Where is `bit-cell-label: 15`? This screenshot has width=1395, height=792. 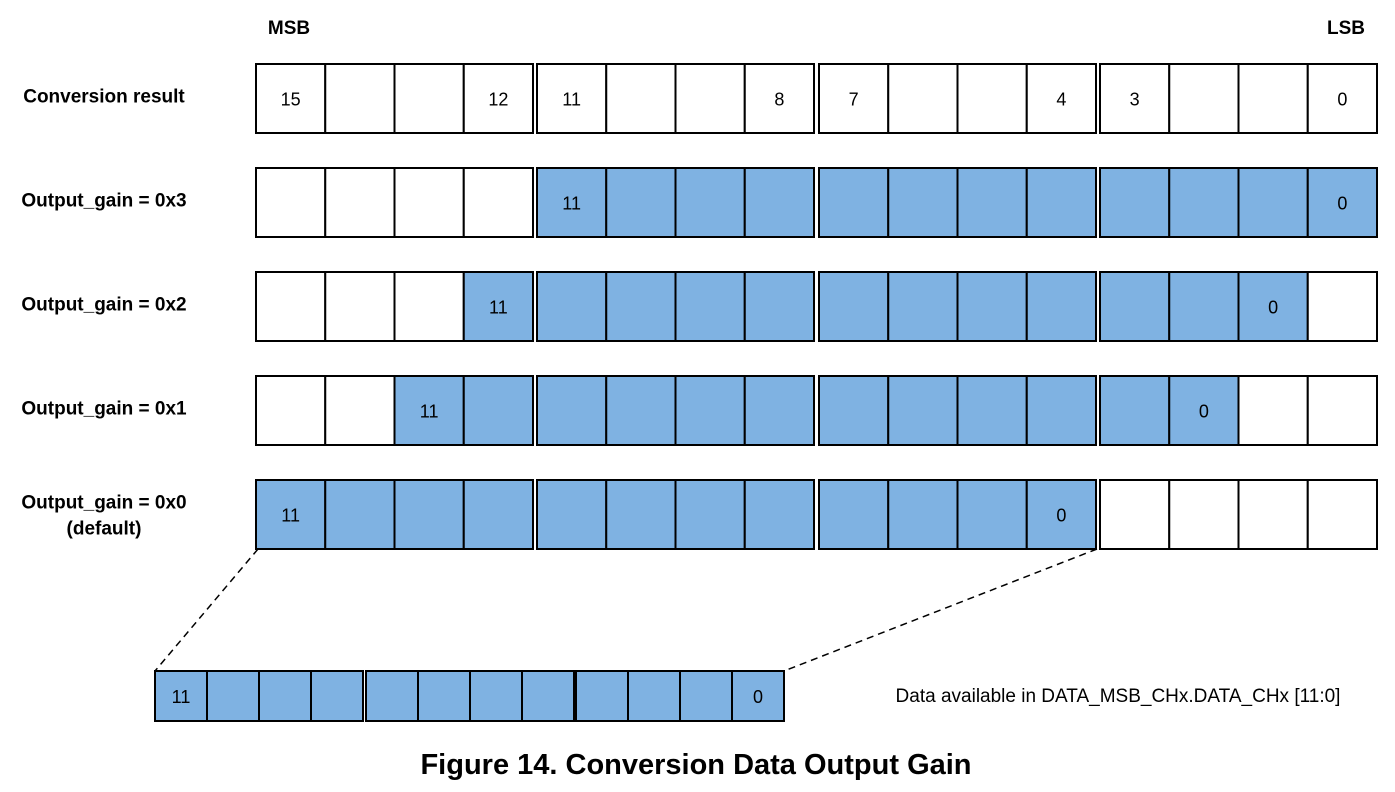 bit-cell-label: 15 is located at coordinates (291, 100).